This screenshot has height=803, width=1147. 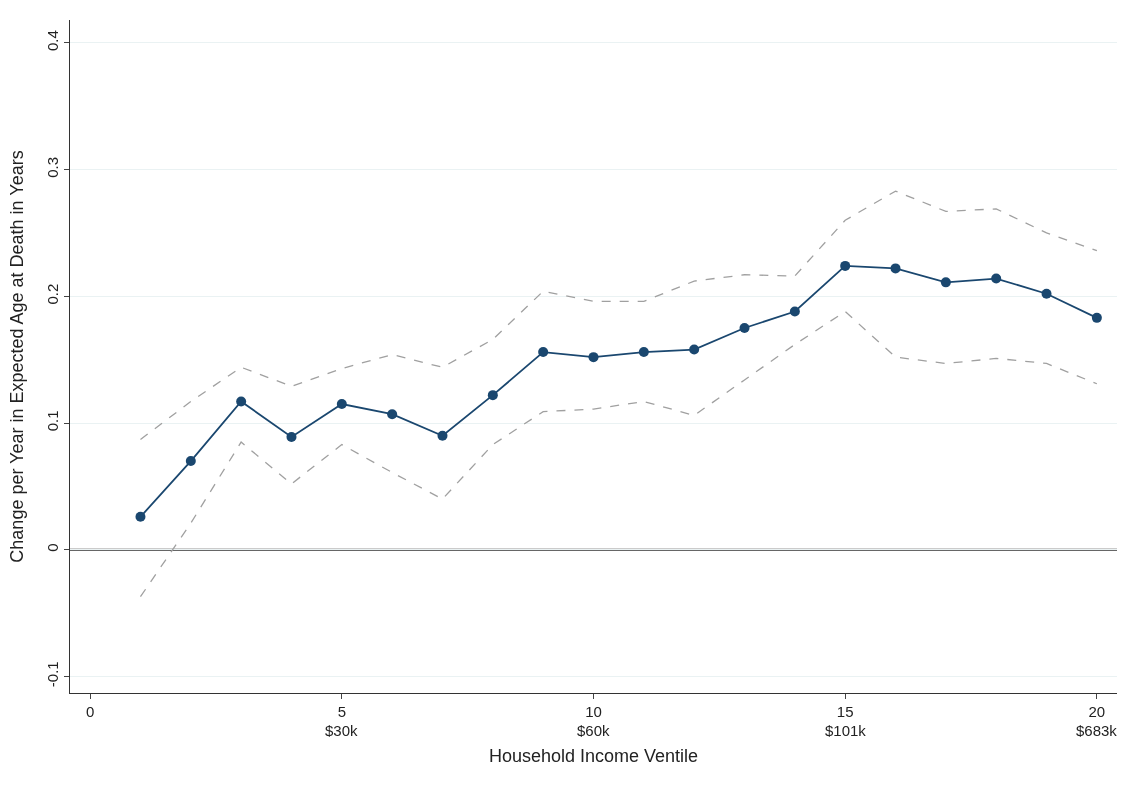 What do you see at coordinates (52, 421) in the screenshot?
I see `y-tick-label: 0.1` at bounding box center [52, 421].